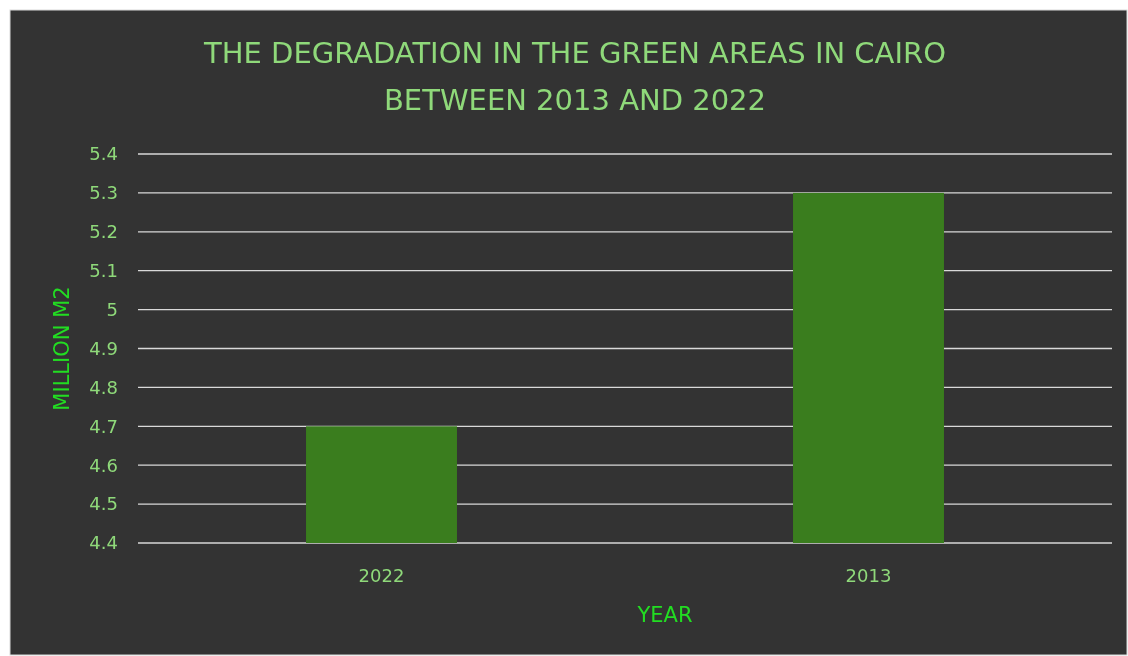 This screenshot has height=656, width=1128. What do you see at coordinates (664, 615) in the screenshot?
I see `x-axis-title: YEAR` at bounding box center [664, 615].